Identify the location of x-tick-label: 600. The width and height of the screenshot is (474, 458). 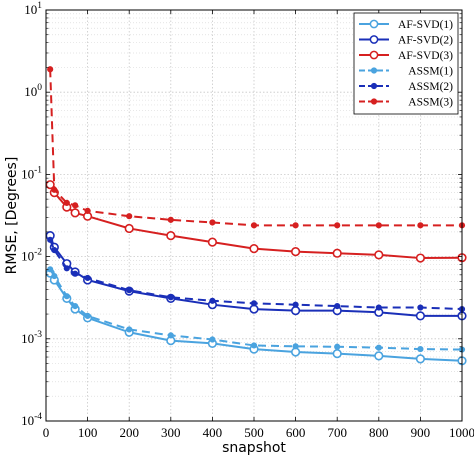
(296, 432).